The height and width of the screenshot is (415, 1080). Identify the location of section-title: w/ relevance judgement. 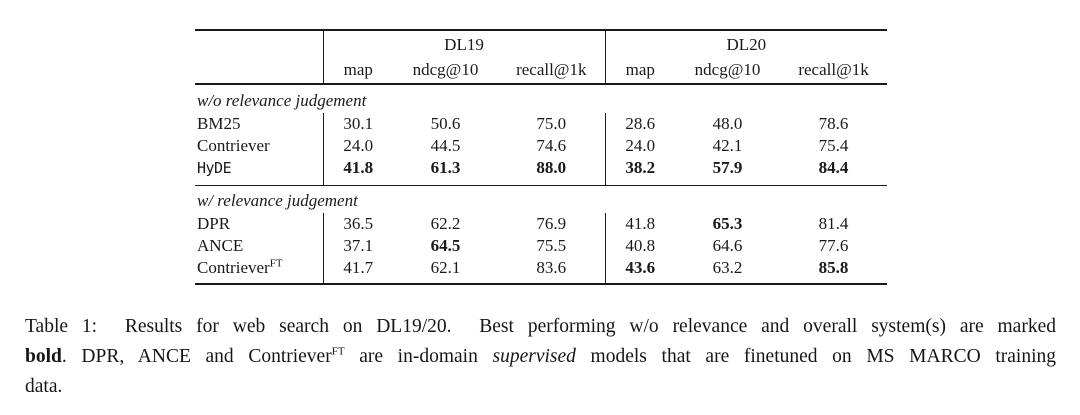
(541, 199).